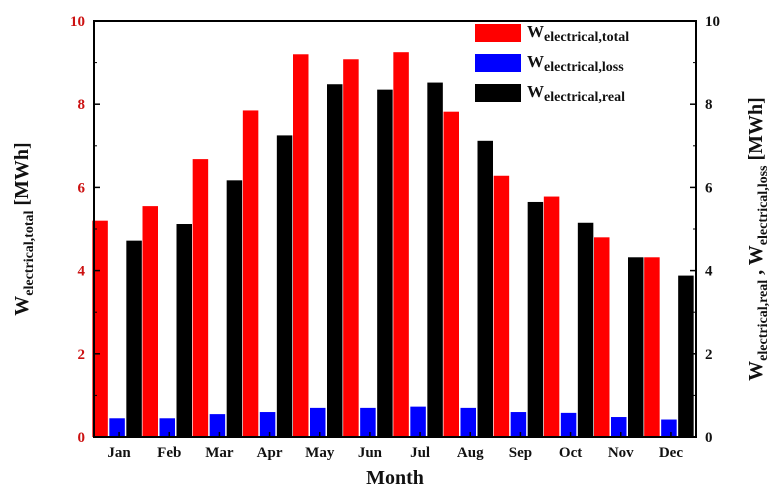 This screenshot has width=778, height=497. Describe the element at coordinates (568, 424) in the screenshot. I see `bar-loss-oct` at that location.